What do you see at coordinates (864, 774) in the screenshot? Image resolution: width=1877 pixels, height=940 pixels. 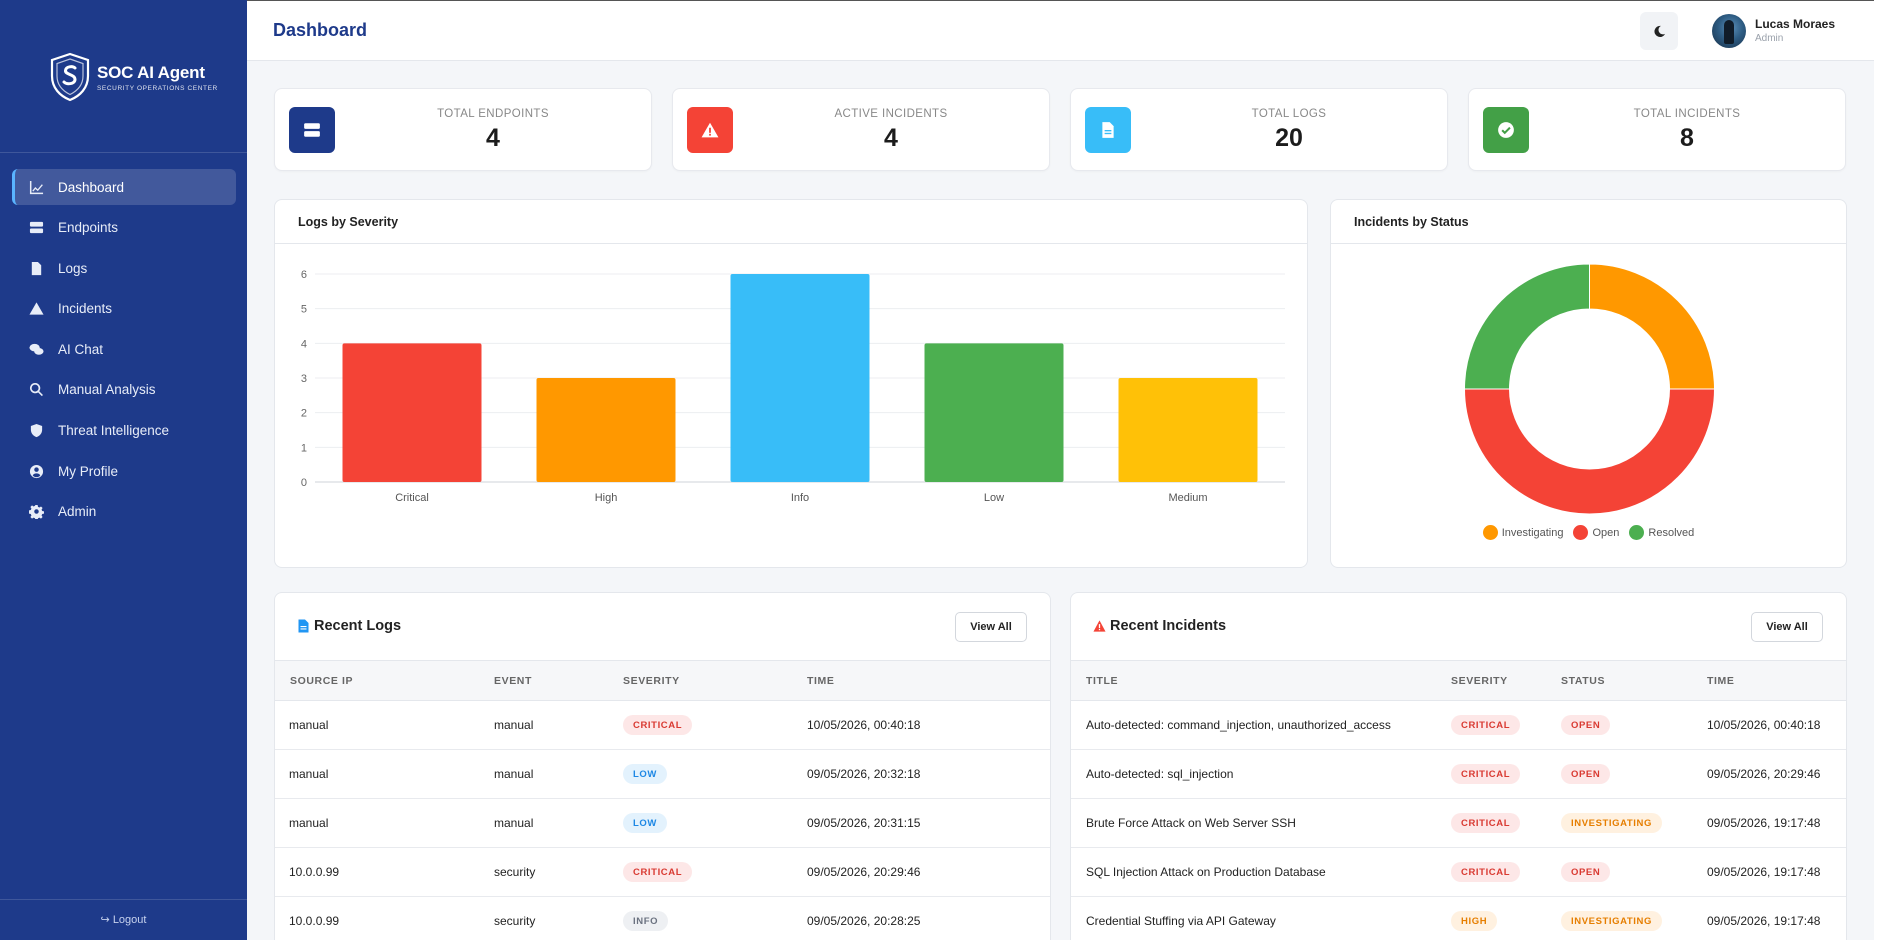 I see `time-cell: 09/05/2026, 20:32:18` at bounding box center [864, 774].